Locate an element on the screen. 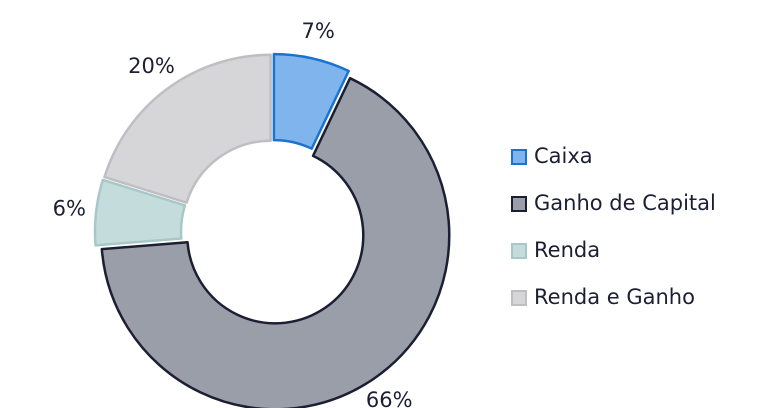  legend-label: Ganho de Capital is located at coordinates (625, 203).